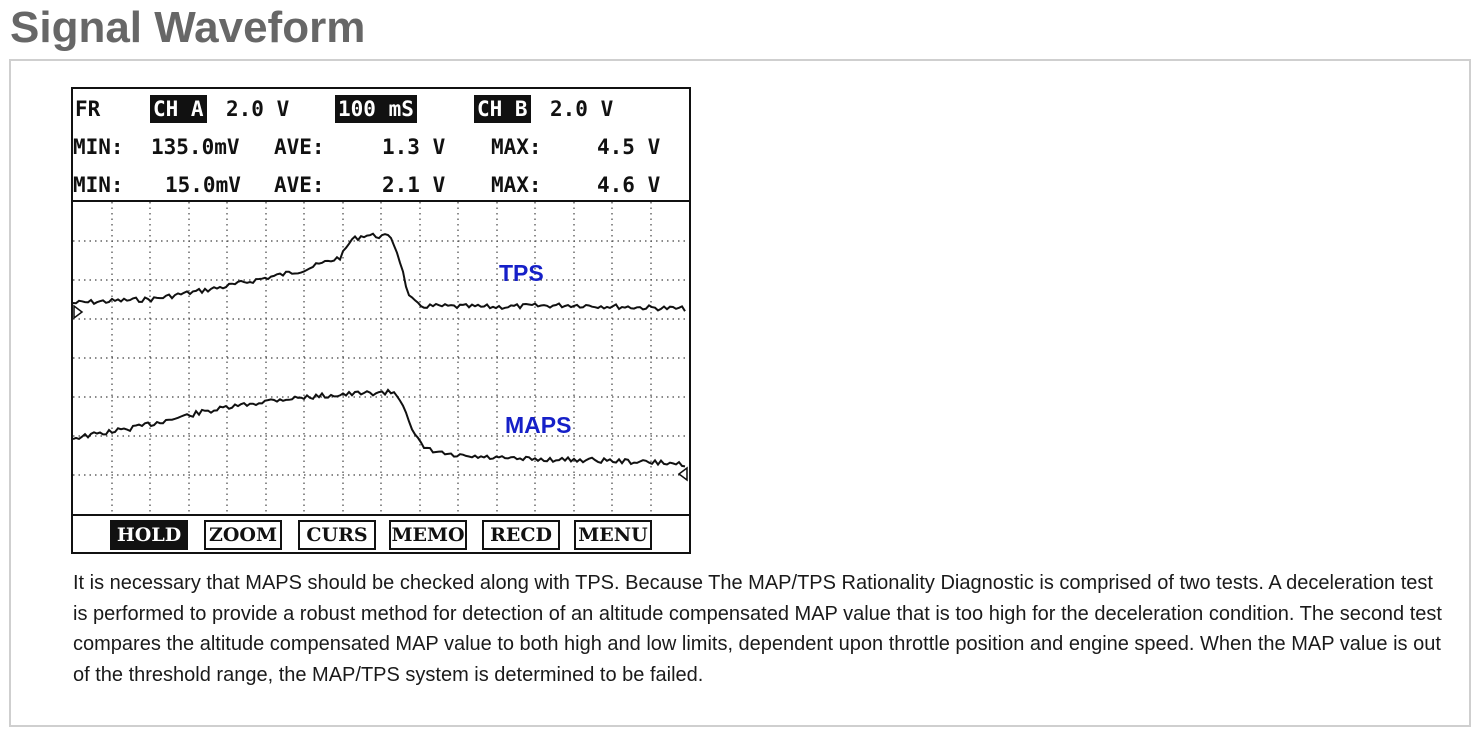 This screenshot has width=1480, height=734. What do you see at coordinates (538, 425) in the screenshot?
I see `maps-label: MAPS` at bounding box center [538, 425].